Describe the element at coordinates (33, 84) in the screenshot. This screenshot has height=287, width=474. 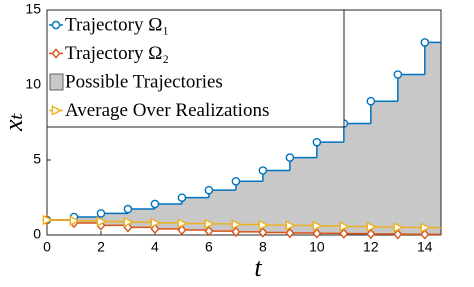
I see `y-tick-label: 10` at that location.